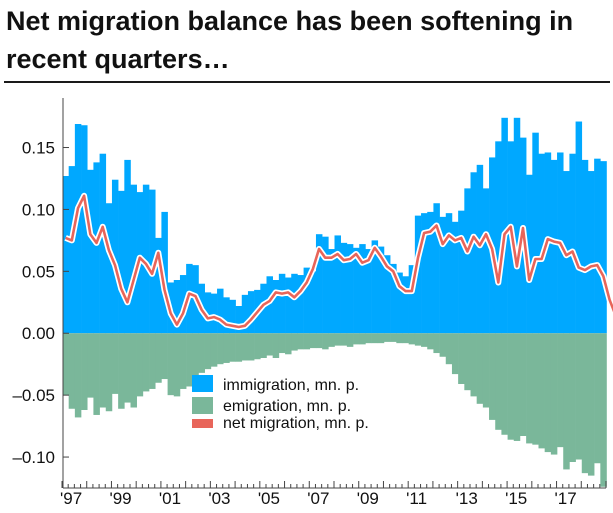 This screenshot has height=513, width=613. What do you see at coordinates (40, 303) in the screenshot?
I see `y-axis-ticks: 0.15 0.10 0.05 0.00 –0.05 –0.10` at bounding box center [40, 303].